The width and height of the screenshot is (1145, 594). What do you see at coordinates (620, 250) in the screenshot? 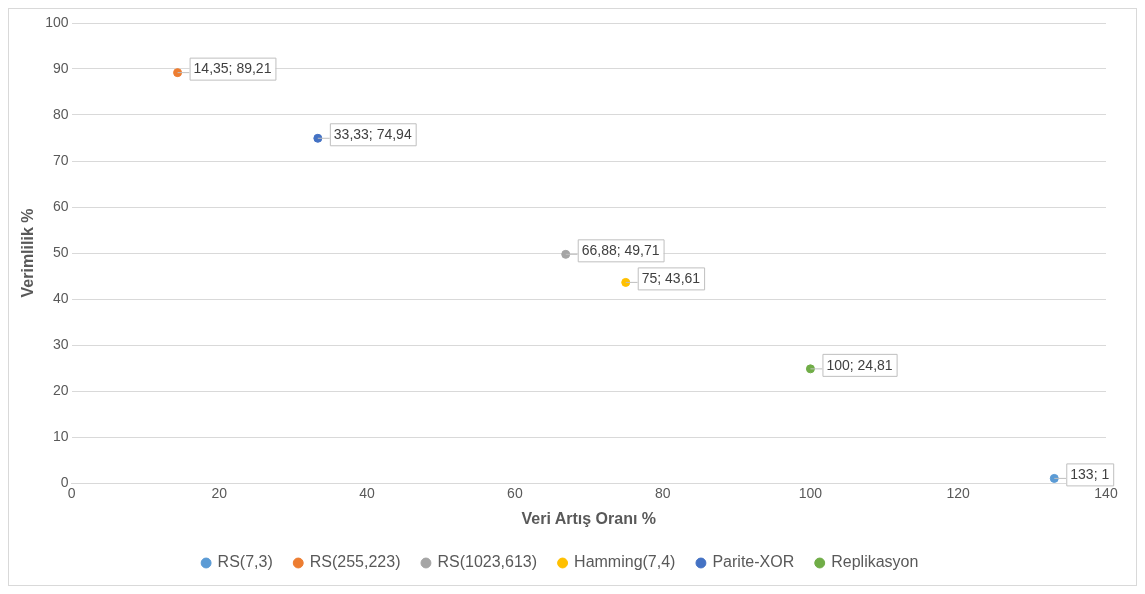
I see `data-label: 66,88; 49,71` at bounding box center [620, 250].